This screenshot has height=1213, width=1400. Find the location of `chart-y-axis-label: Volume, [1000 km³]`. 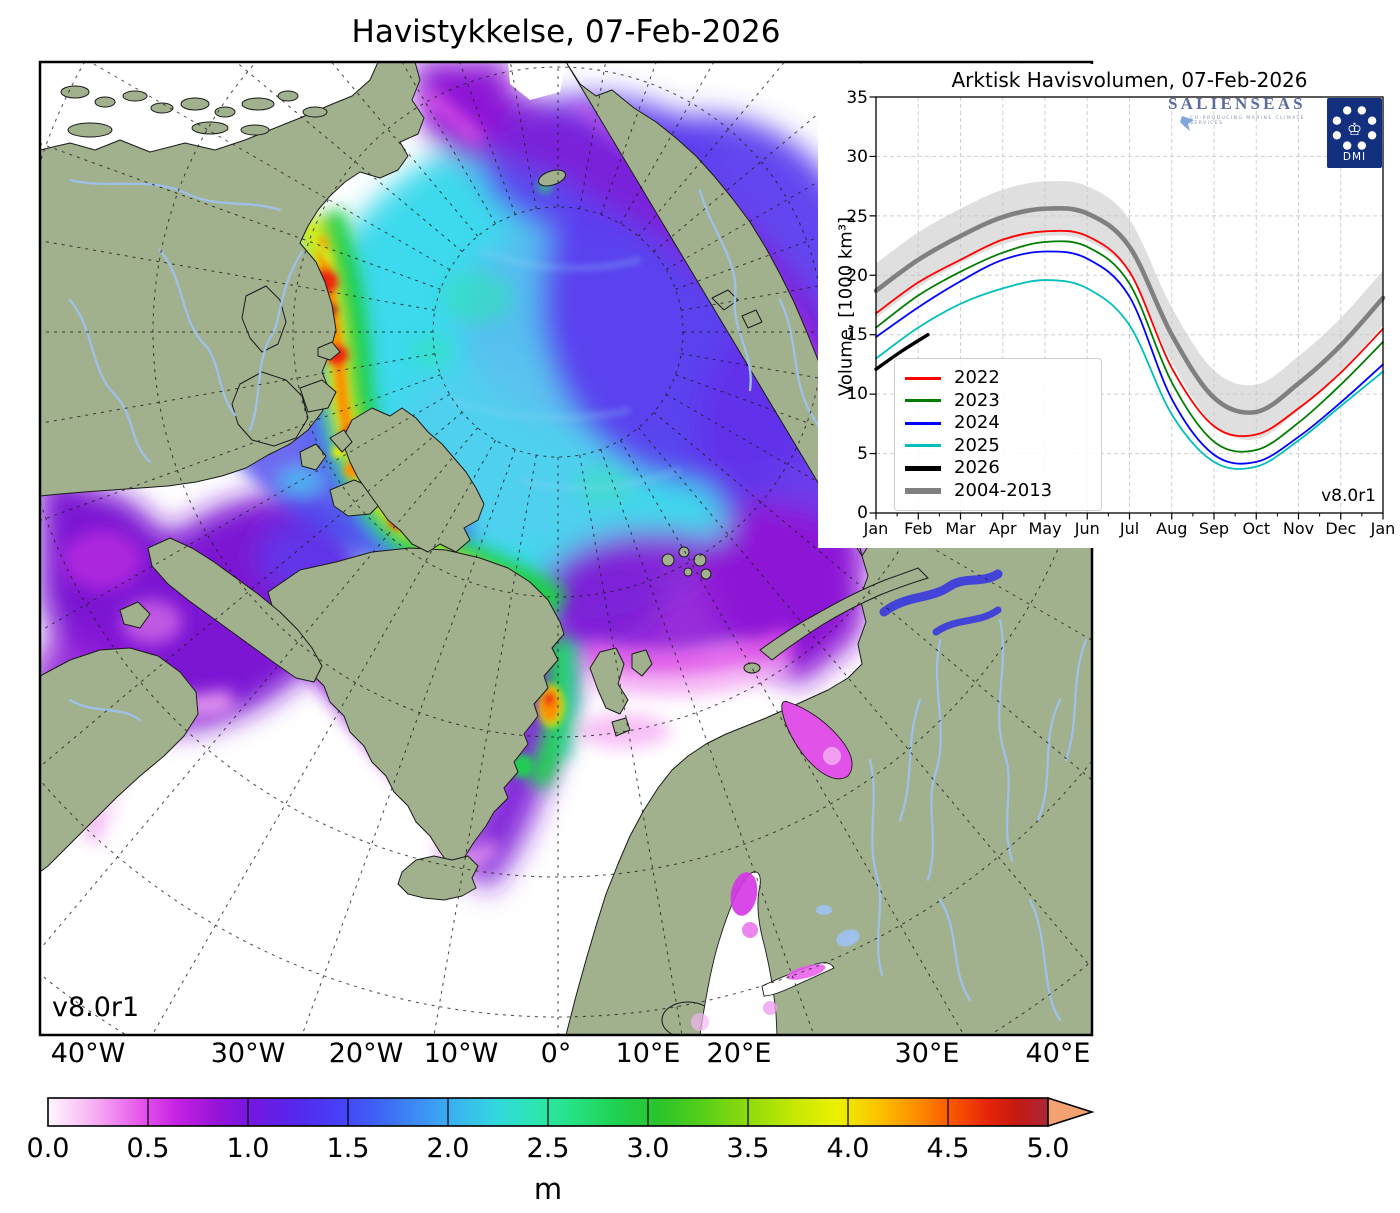

chart-y-axis-label: Volume, [1000 km³] is located at coordinates (846, 306).